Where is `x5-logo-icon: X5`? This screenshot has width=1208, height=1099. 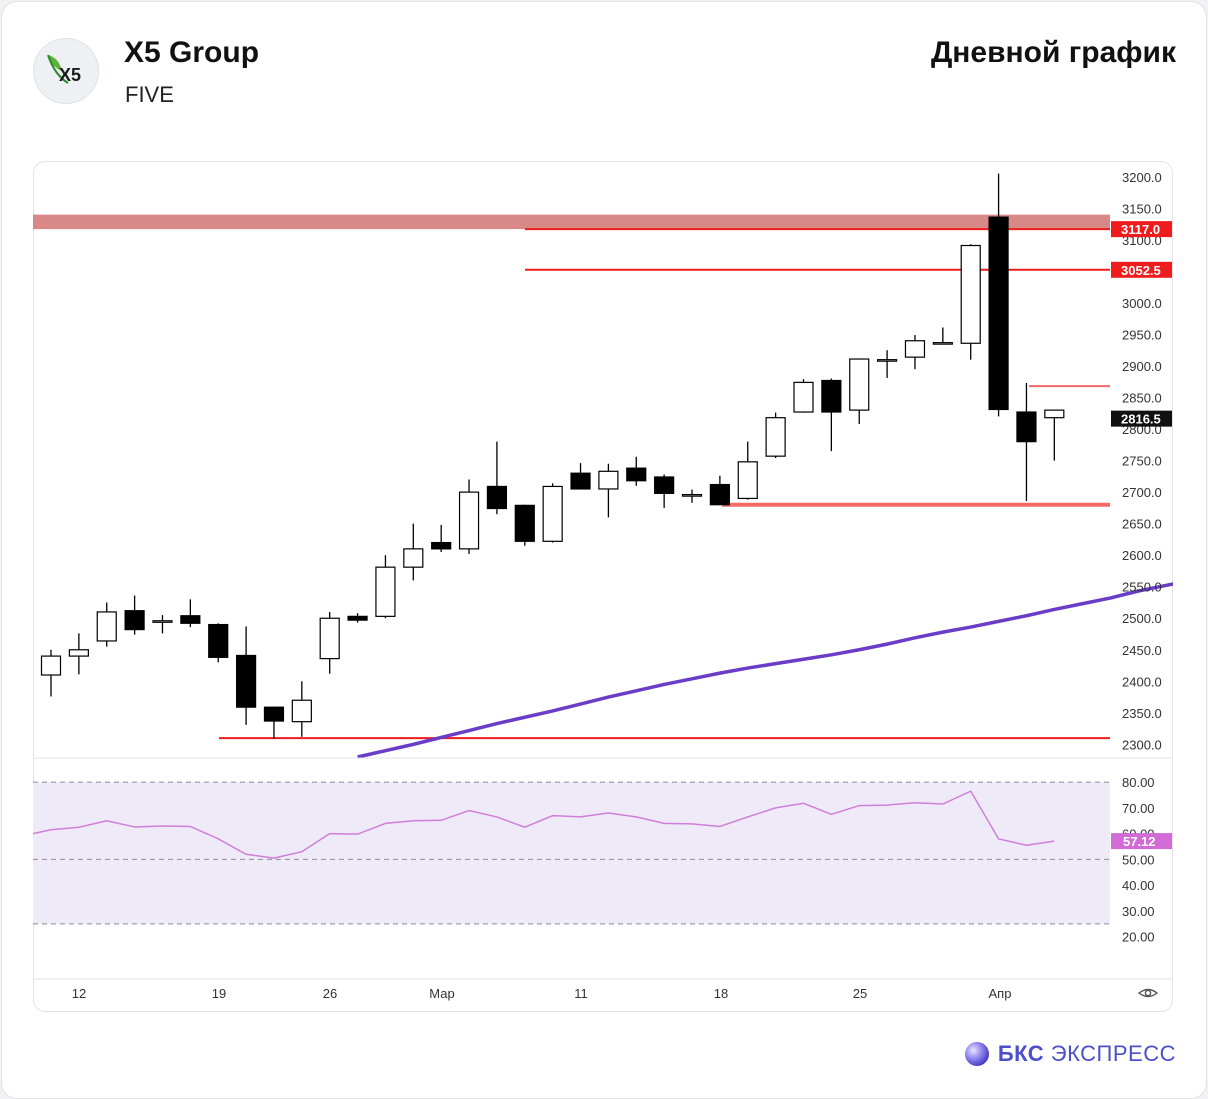
x5-logo-icon: X5 is located at coordinates (64, 69).